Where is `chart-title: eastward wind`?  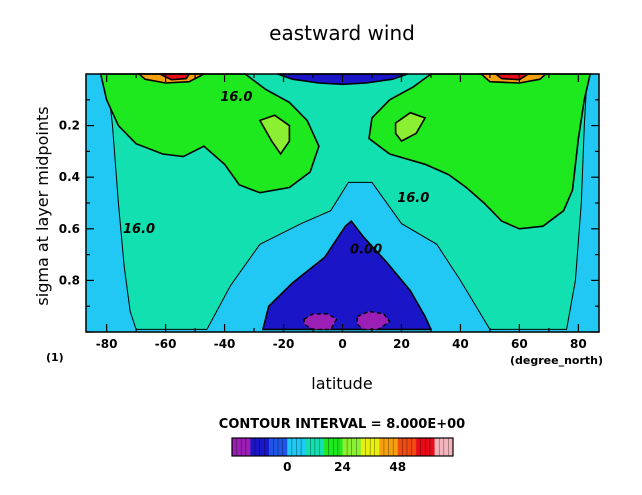
chart-title: eastward wind is located at coordinates (342, 33).